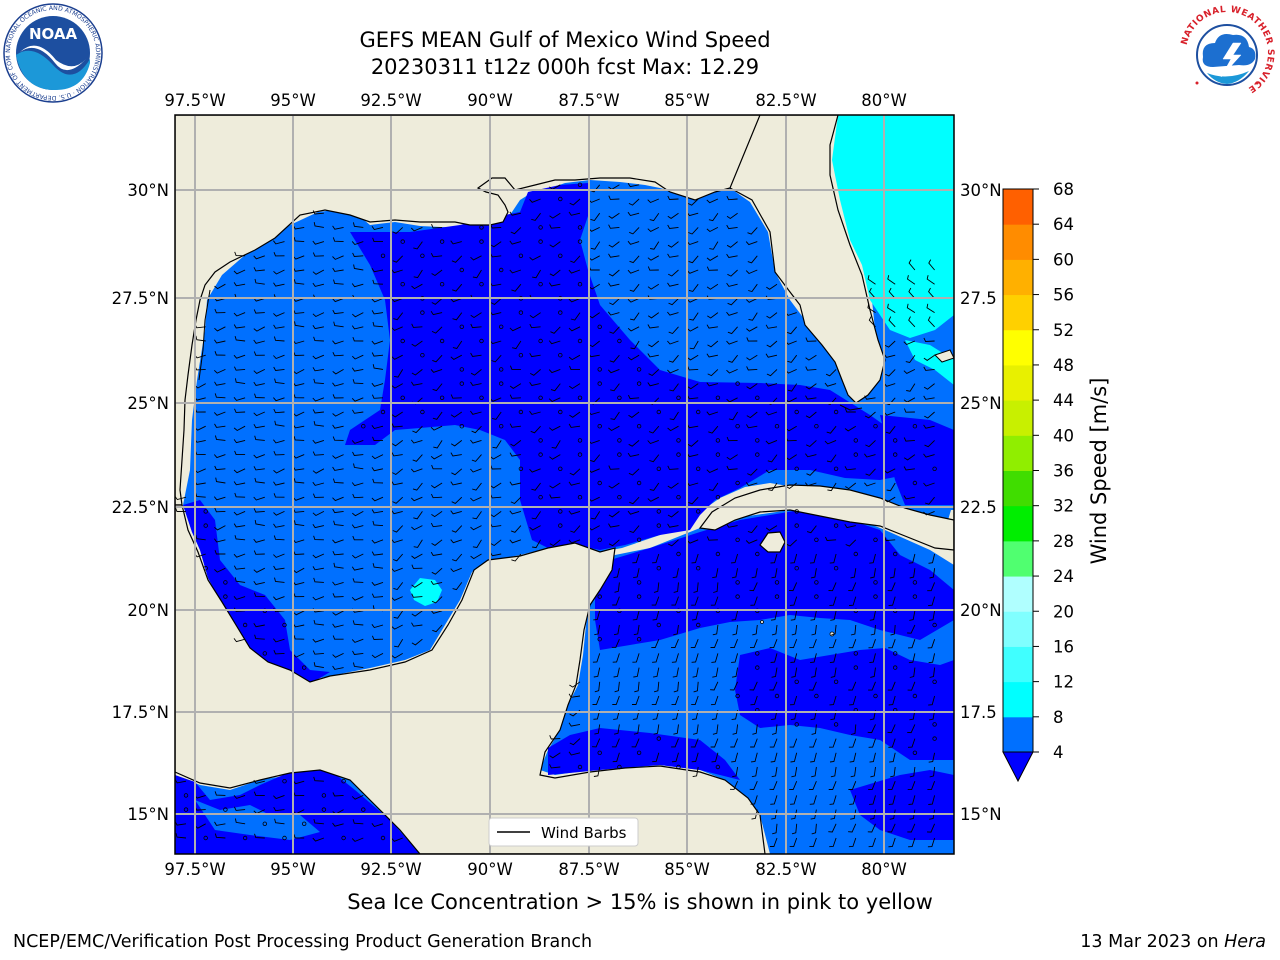  What do you see at coordinates (978, 507) in the screenshot?
I see `lat-label: 22.5` at bounding box center [978, 507].